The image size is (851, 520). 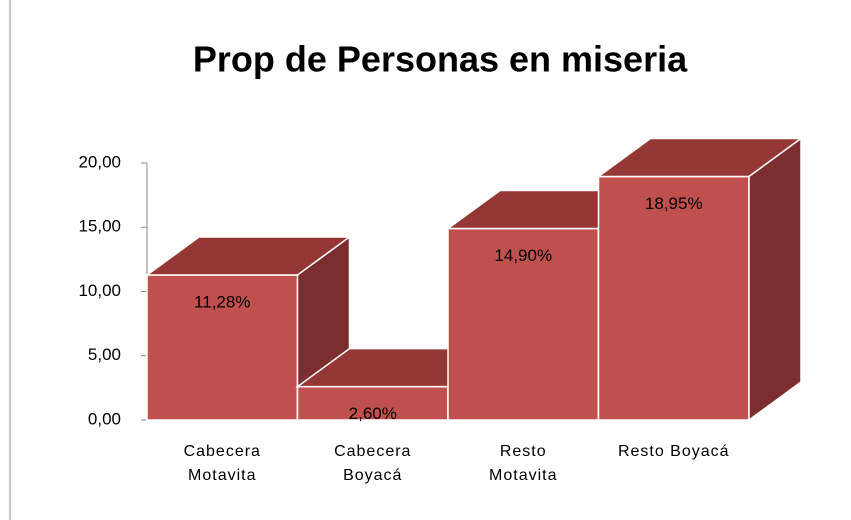 I want to click on data-label: 18,95%, so click(x=674, y=203).